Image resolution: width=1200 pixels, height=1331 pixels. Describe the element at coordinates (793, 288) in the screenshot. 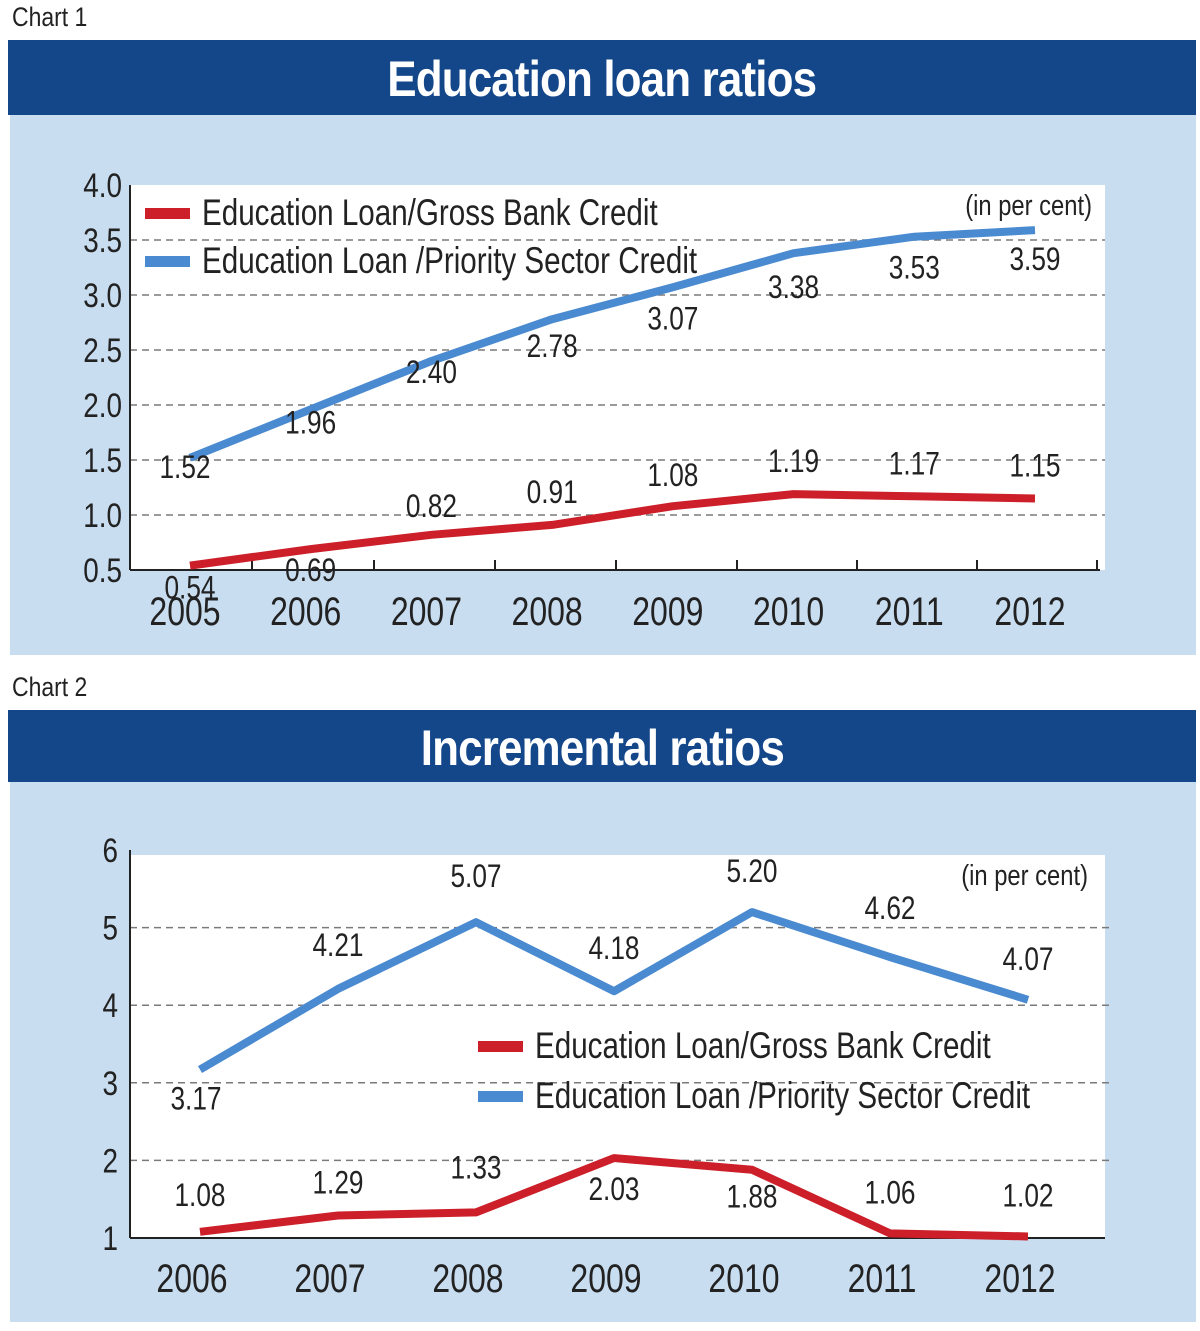

I see `data-label: 3.38` at that location.